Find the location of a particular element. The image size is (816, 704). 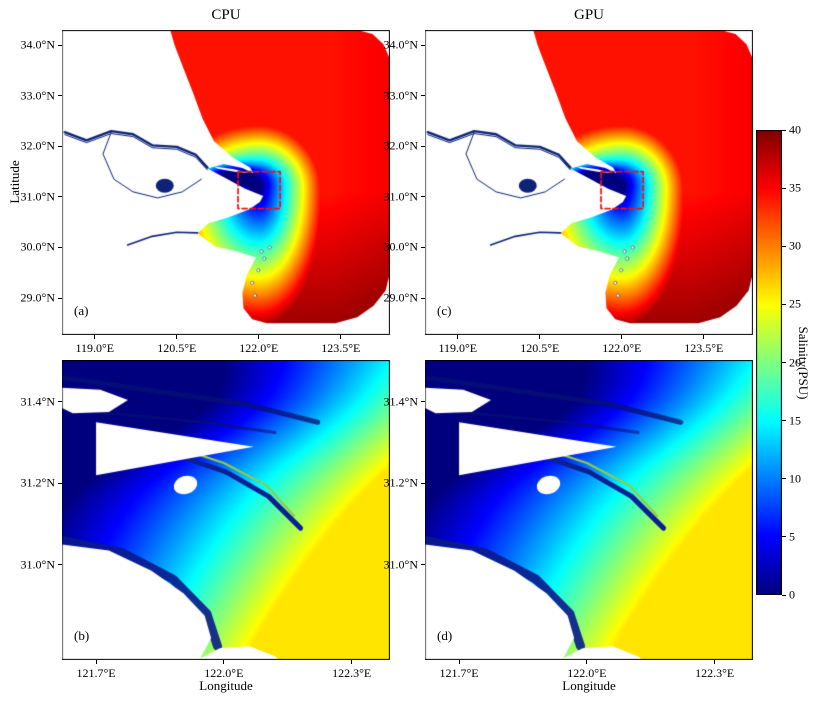

colorbar-tick-label: 0 is located at coordinates (792, 594).